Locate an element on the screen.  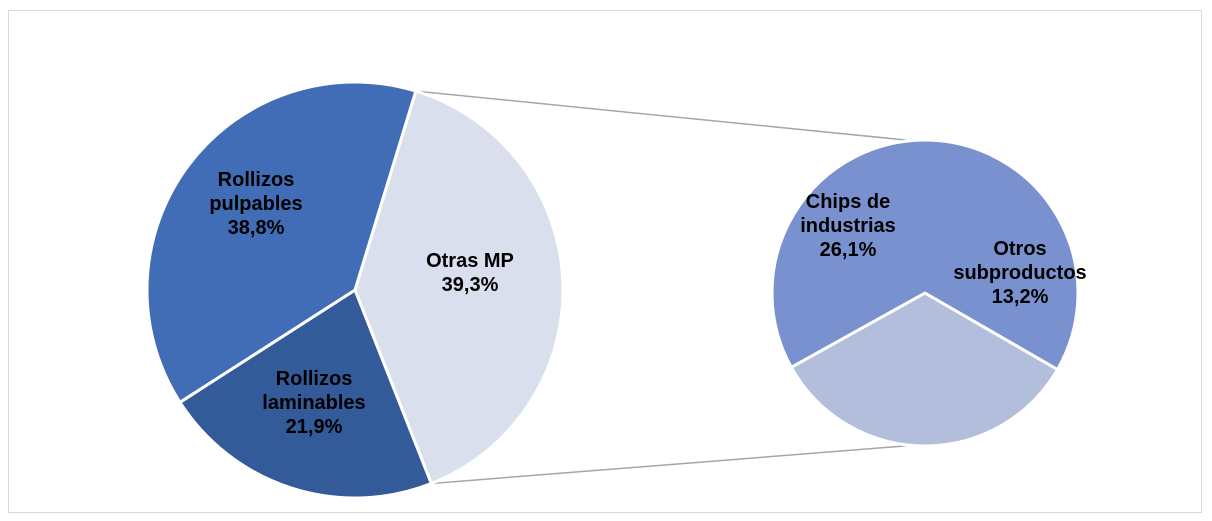
main-slice-rollizos-pulpables is located at coordinates (281, 242).